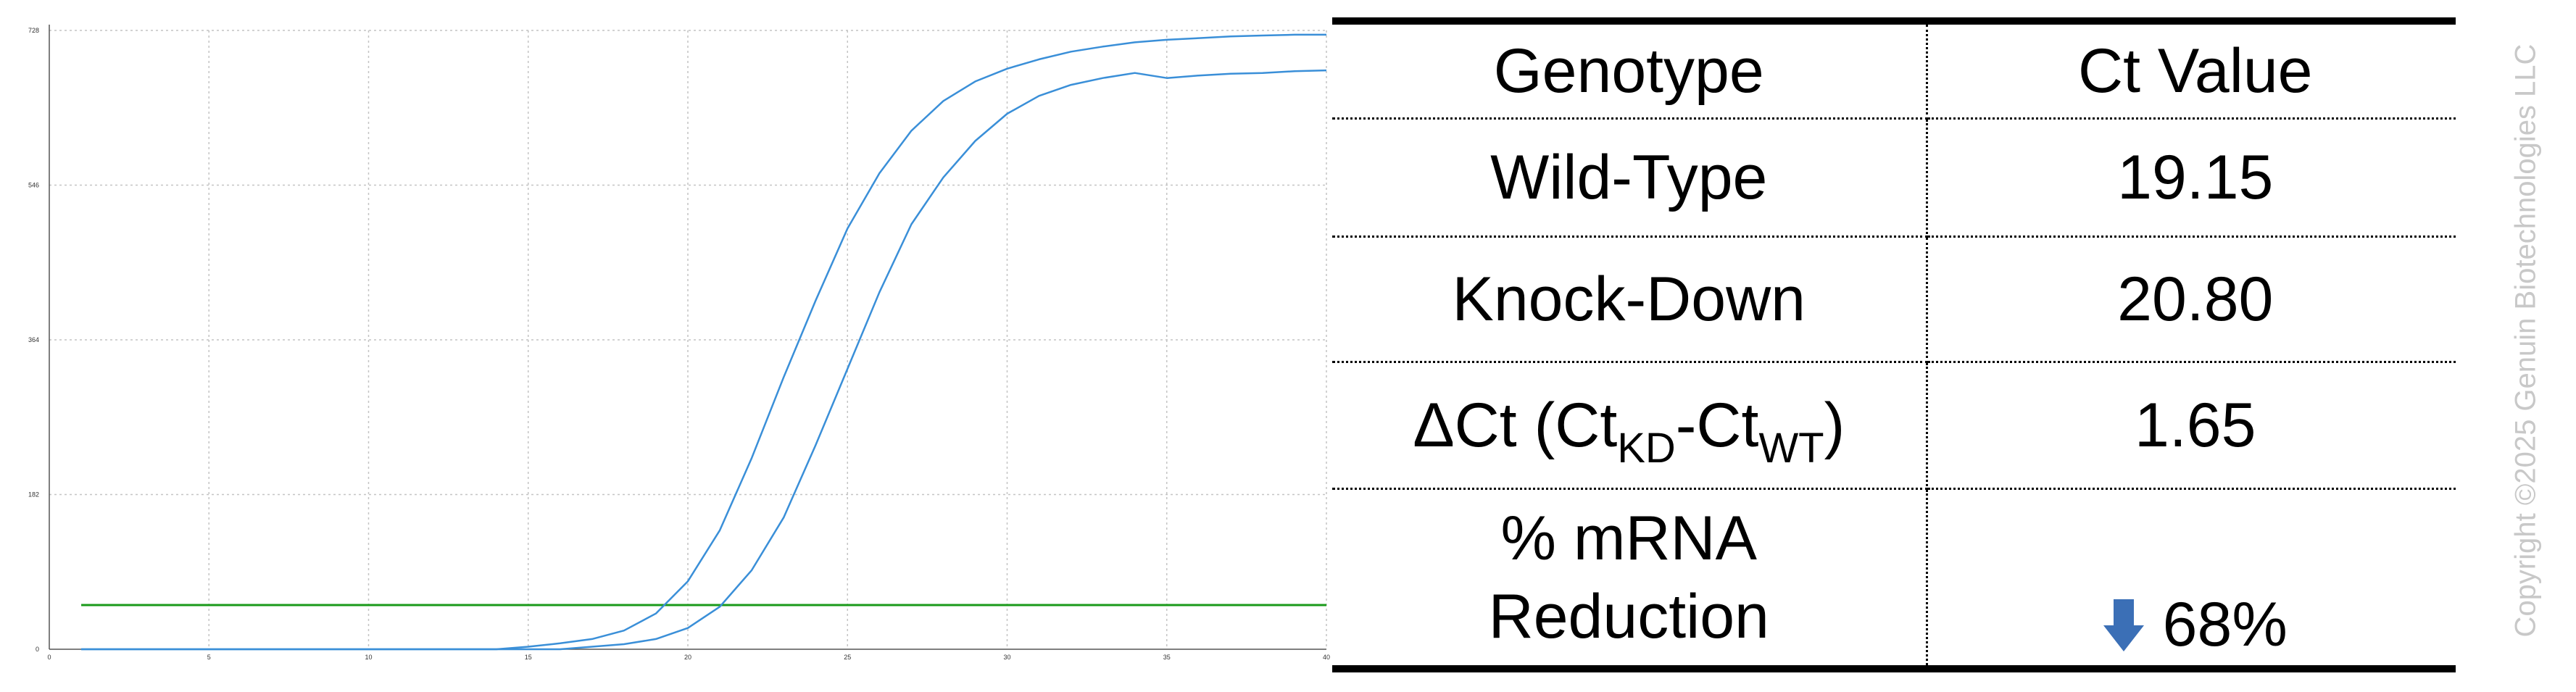  Describe the element at coordinates (847, 657) in the screenshot. I see `x-tick-label: 25` at that location.